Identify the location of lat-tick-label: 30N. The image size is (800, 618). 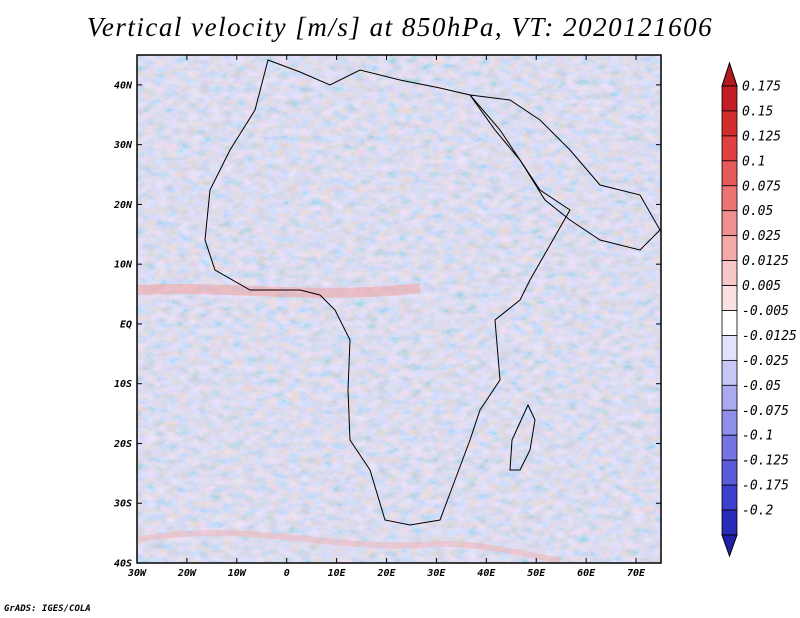
(123, 145).